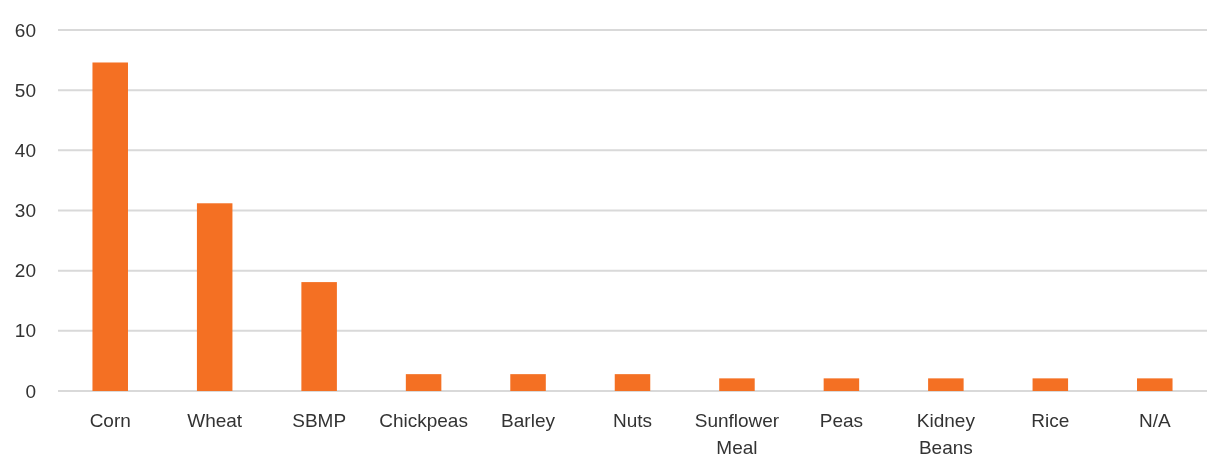  Describe the element at coordinates (215, 420) in the screenshot. I see `x-tick-label: Wheat` at that location.